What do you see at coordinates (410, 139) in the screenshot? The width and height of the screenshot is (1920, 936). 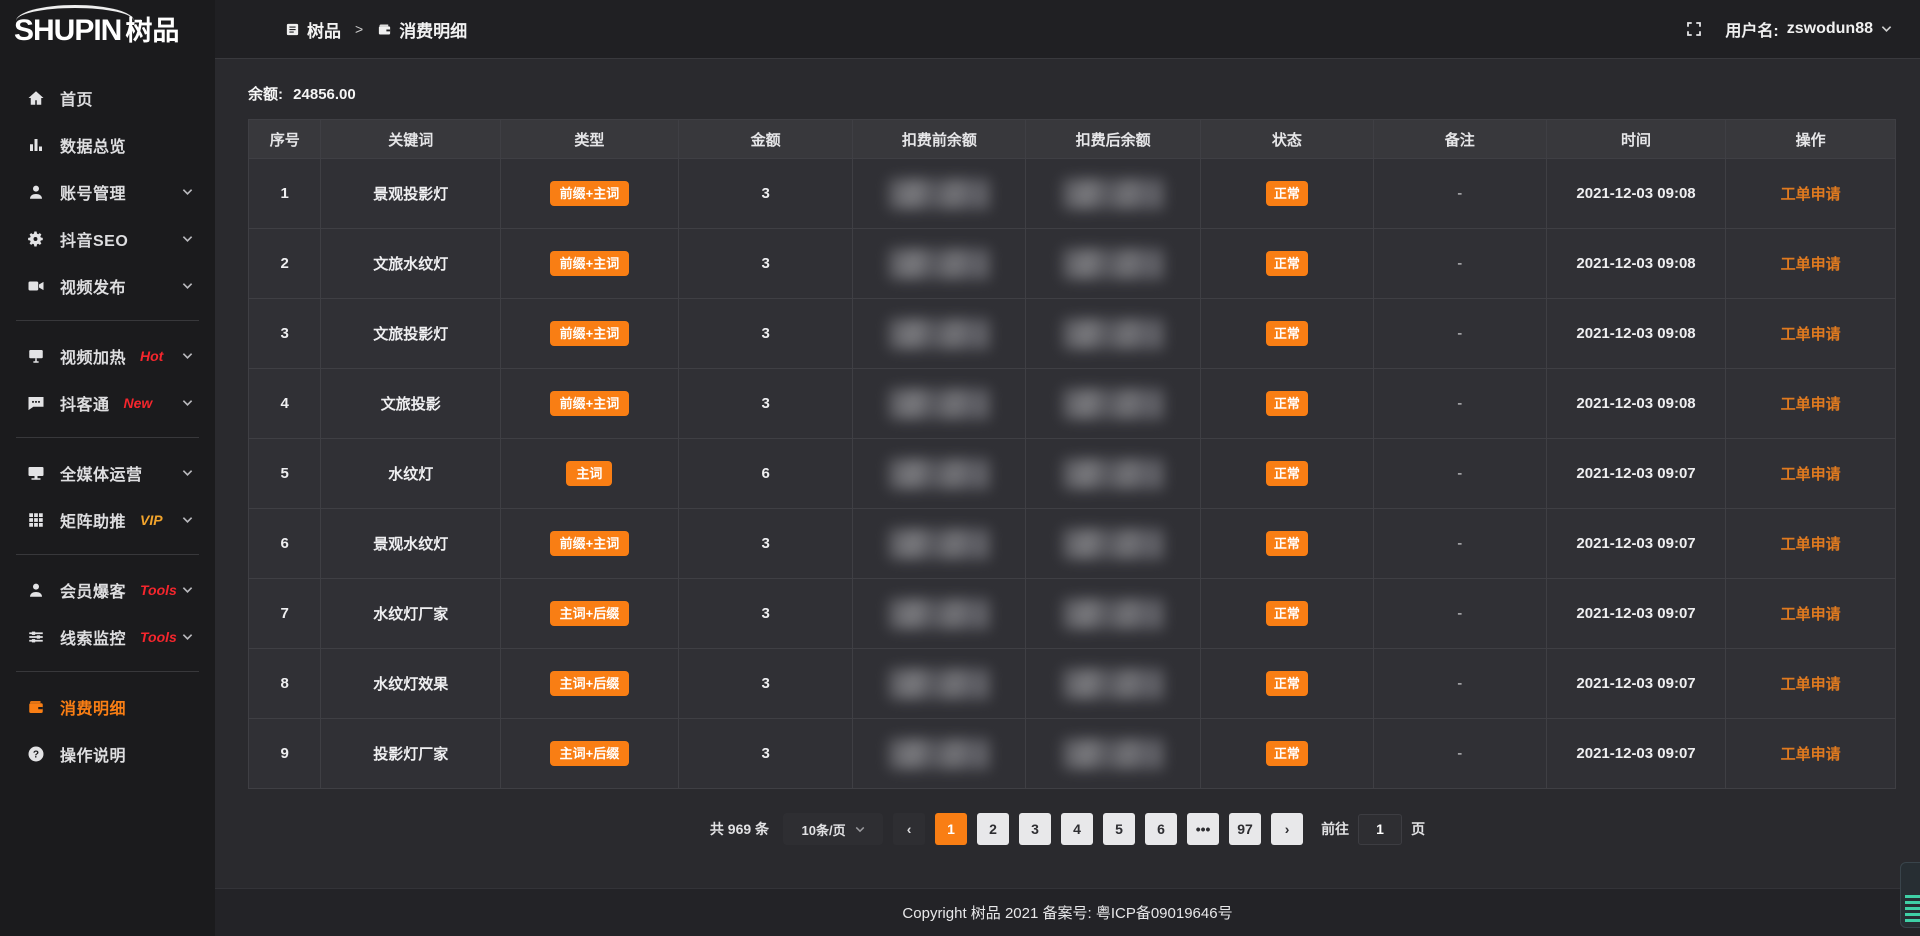 I see `column-header-keyword: 关键词` at bounding box center [410, 139].